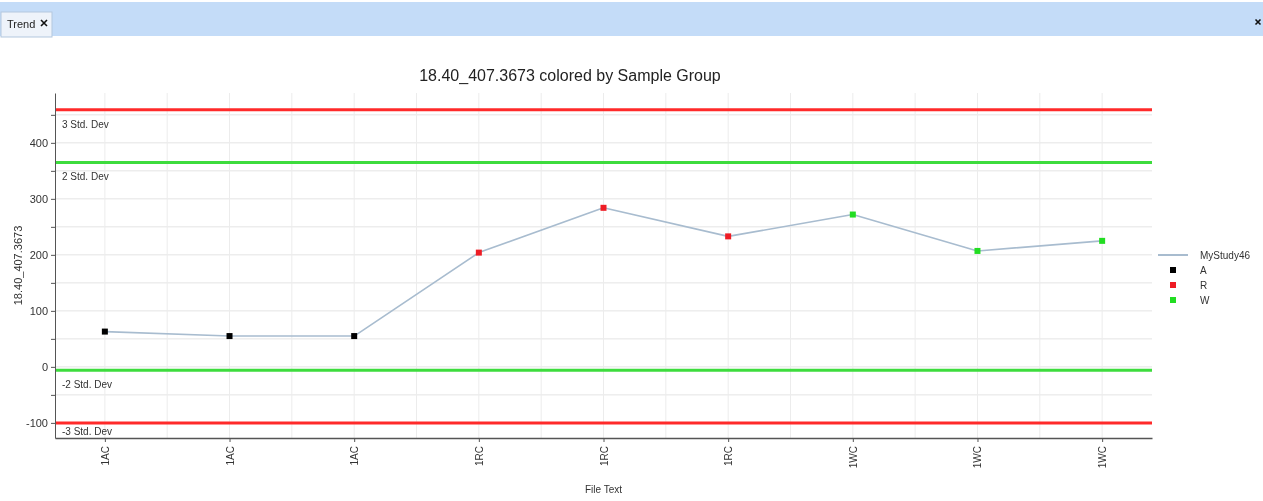 The image size is (1263, 501). I want to click on ref-line-label: 2 Std. Dev, so click(85, 177).